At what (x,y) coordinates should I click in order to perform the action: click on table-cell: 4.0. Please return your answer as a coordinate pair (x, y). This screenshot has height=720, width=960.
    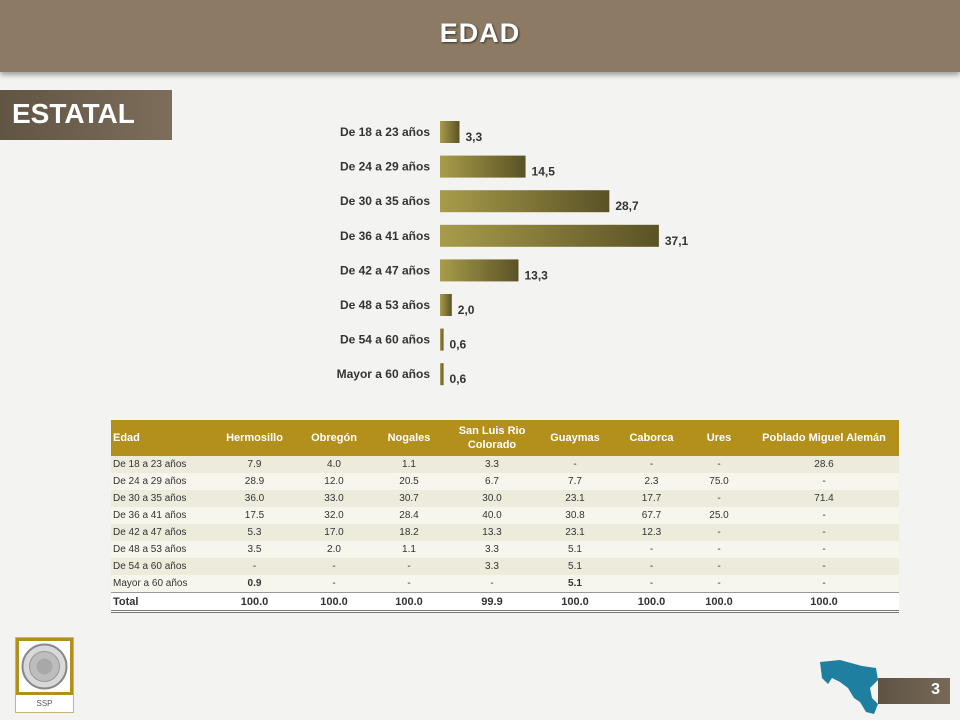
    Looking at the image, I should click on (334, 464).